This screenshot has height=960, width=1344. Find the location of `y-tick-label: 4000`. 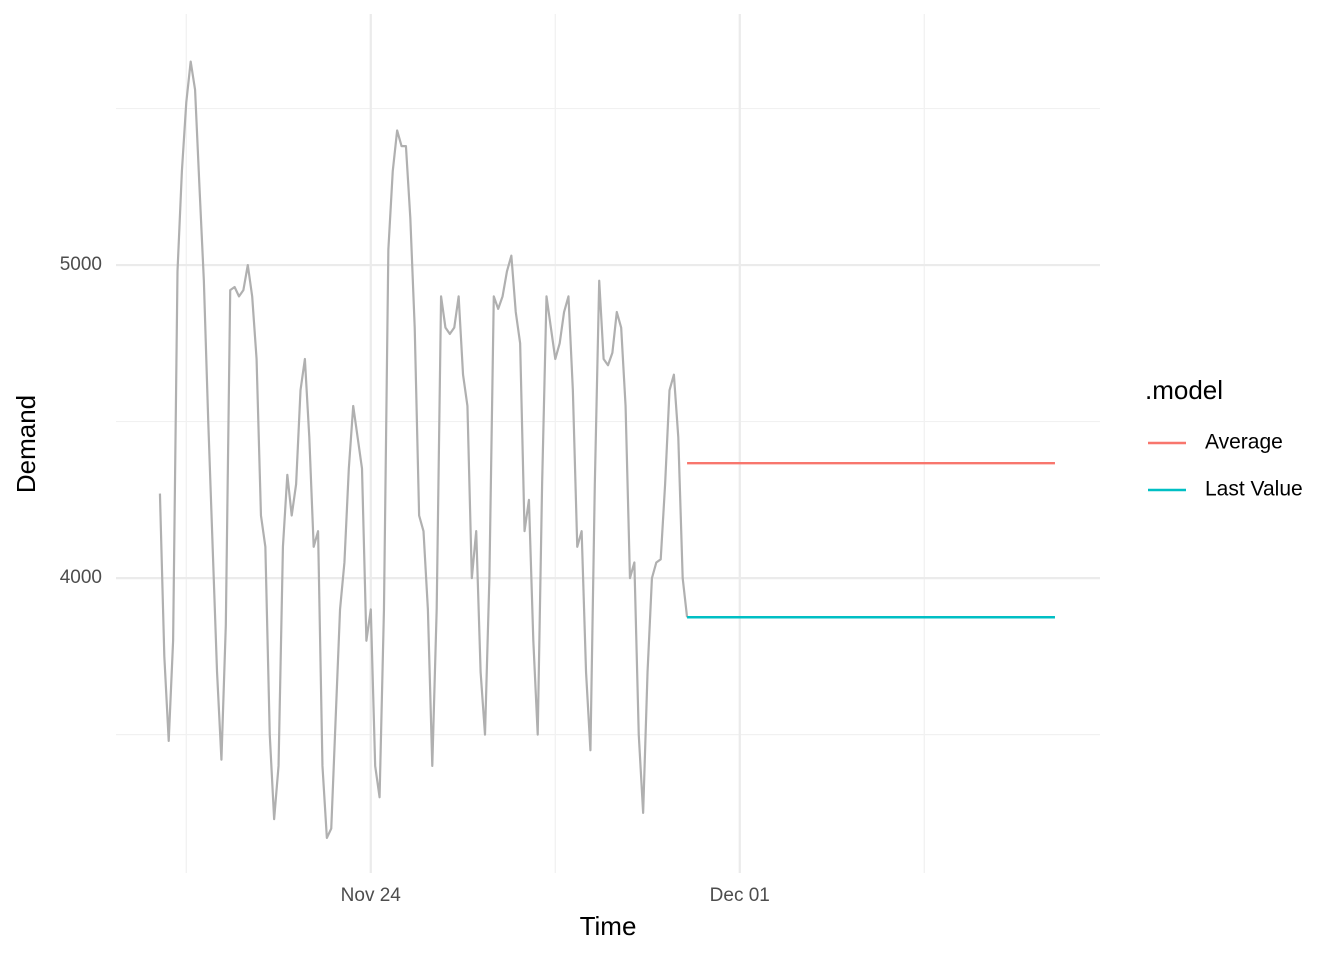

y-tick-label: 4000 is located at coordinates (81, 577).